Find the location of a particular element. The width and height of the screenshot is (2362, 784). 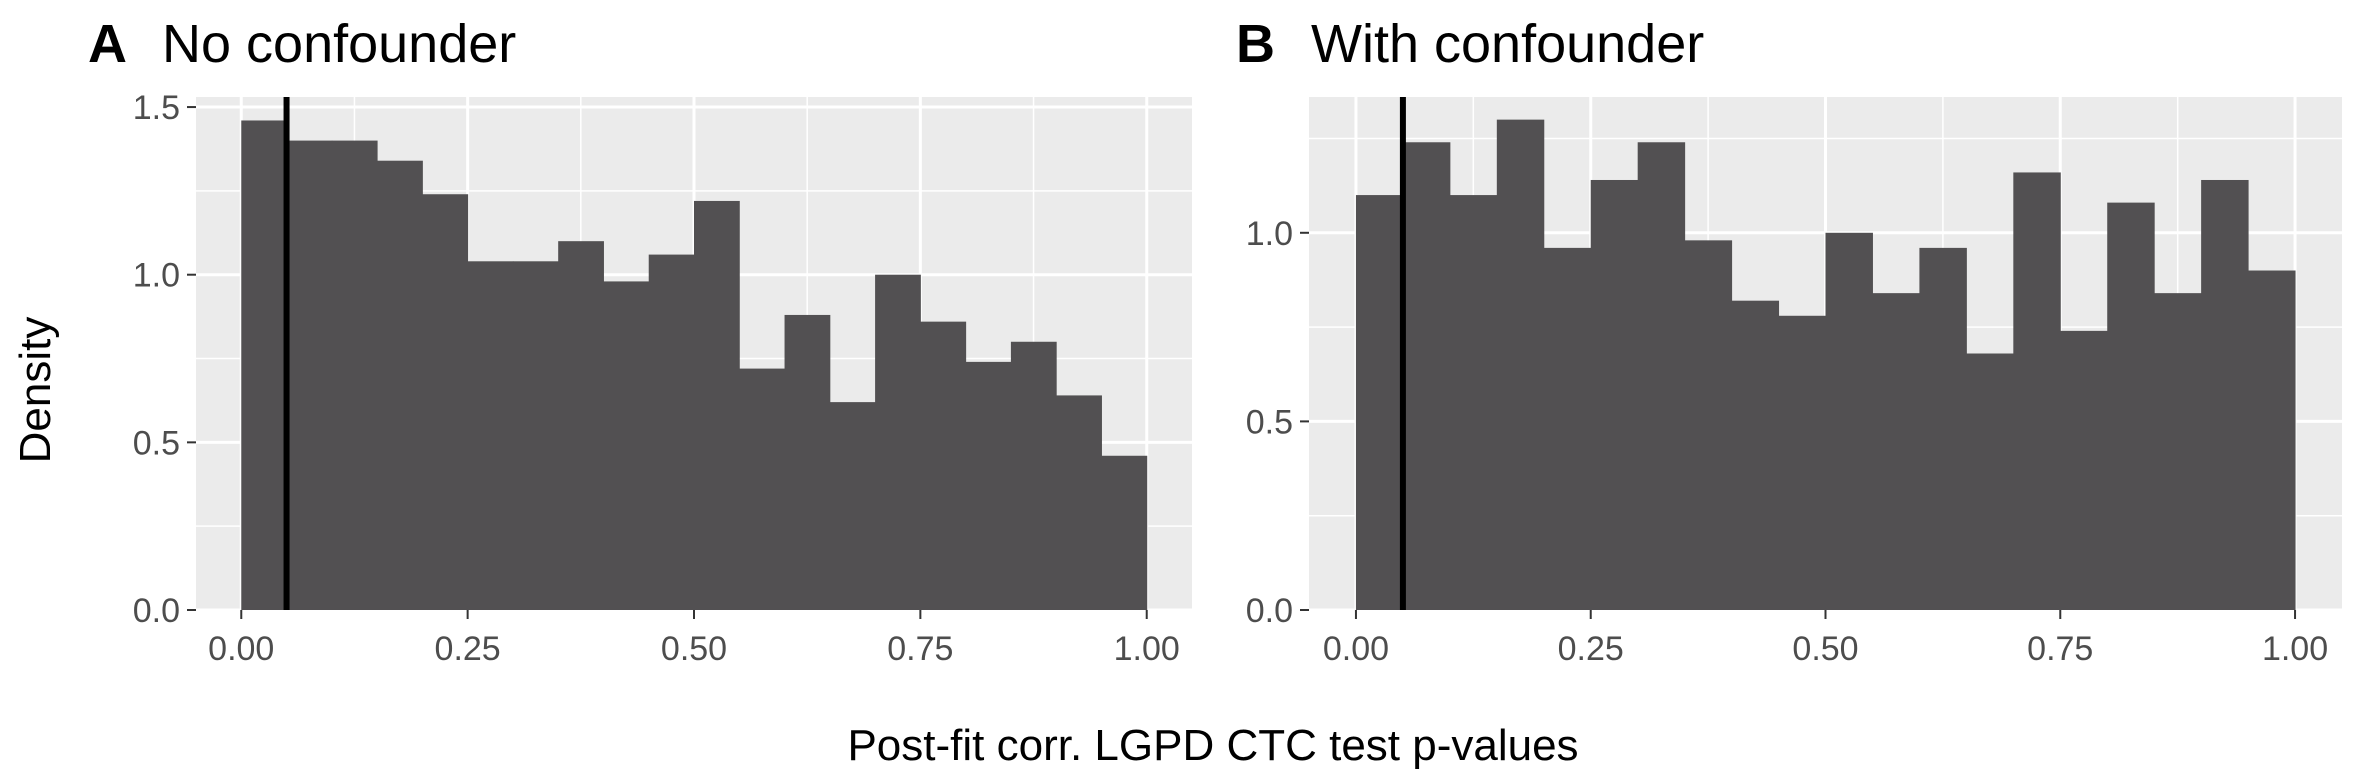

panel-title: With confounder is located at coordinates (1507, 44).